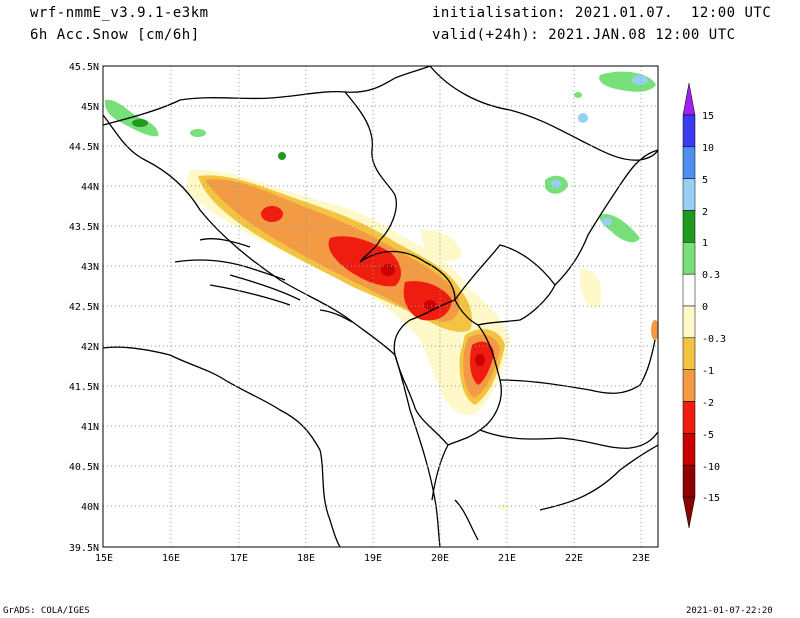 This screenshot has width=800, height=618. I want to click on pos-patch-ro4, so click(578, 95).